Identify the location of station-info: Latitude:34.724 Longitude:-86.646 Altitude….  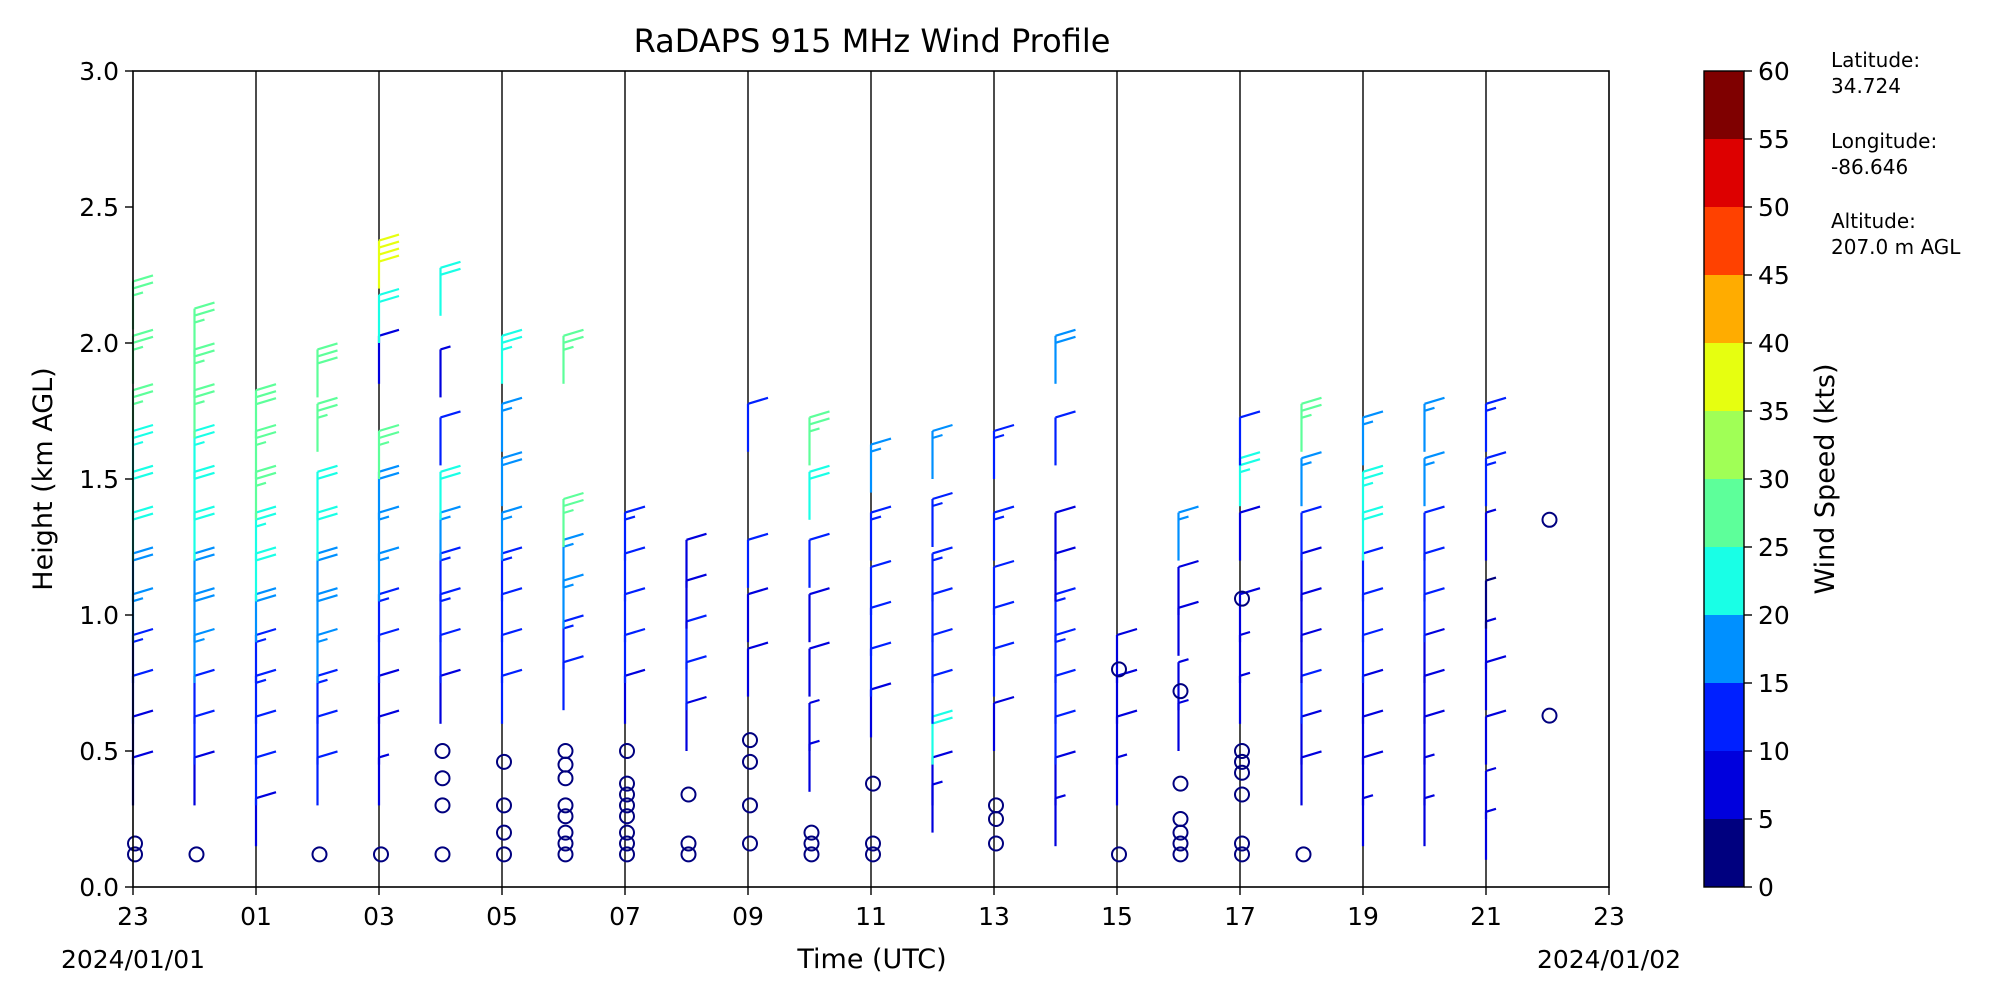
(1896, 153).